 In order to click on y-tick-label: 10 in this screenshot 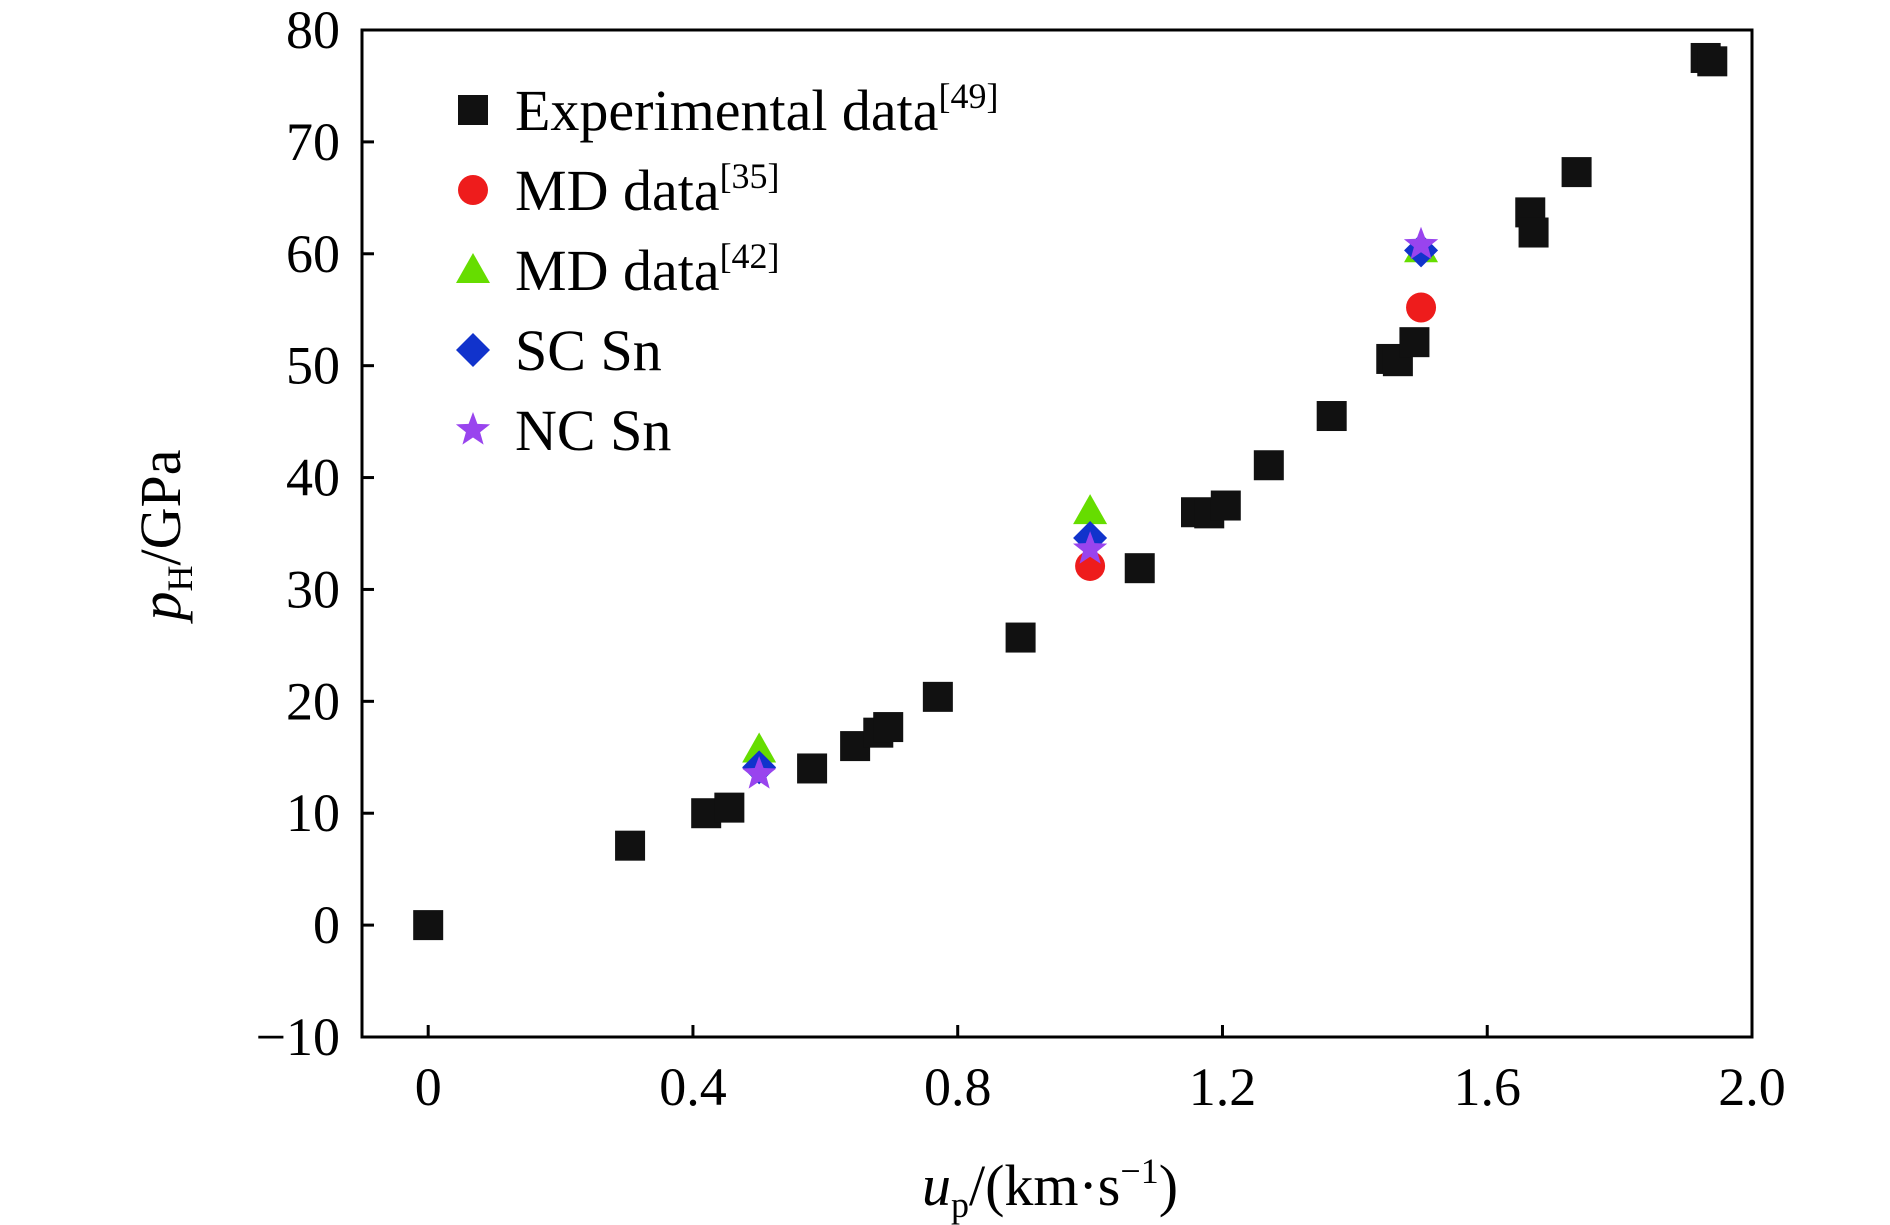, I will do `click(313, 813)`.